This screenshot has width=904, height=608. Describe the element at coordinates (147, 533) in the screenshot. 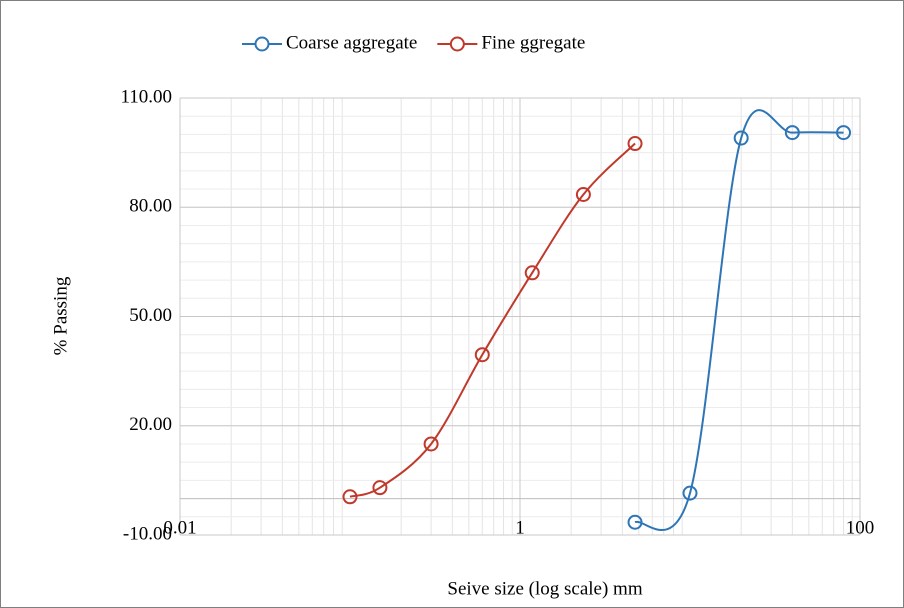

I see `y-tick-label: -10.00` at that location.